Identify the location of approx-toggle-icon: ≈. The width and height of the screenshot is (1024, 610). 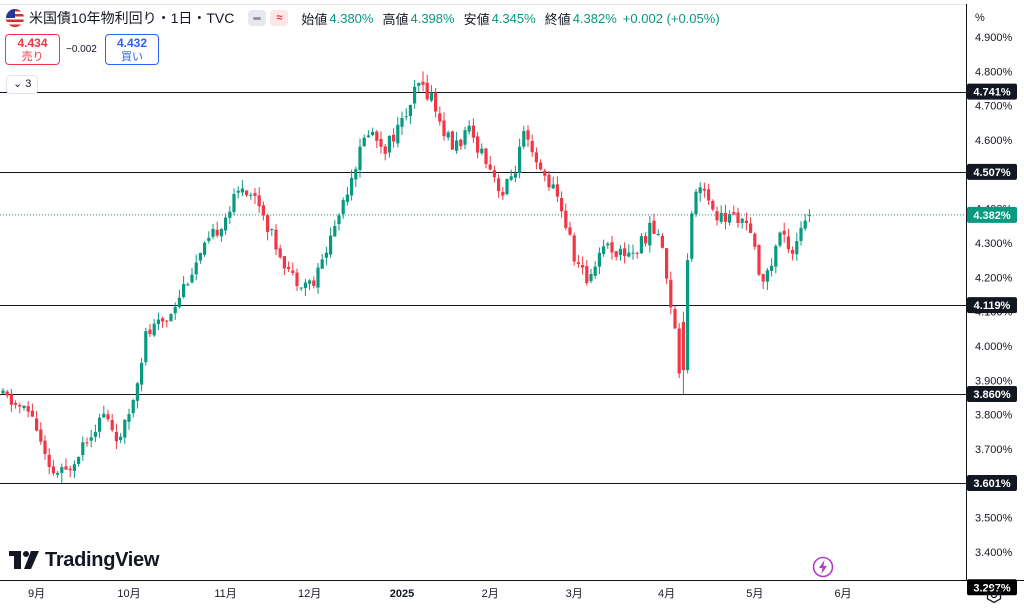
(279, 18).